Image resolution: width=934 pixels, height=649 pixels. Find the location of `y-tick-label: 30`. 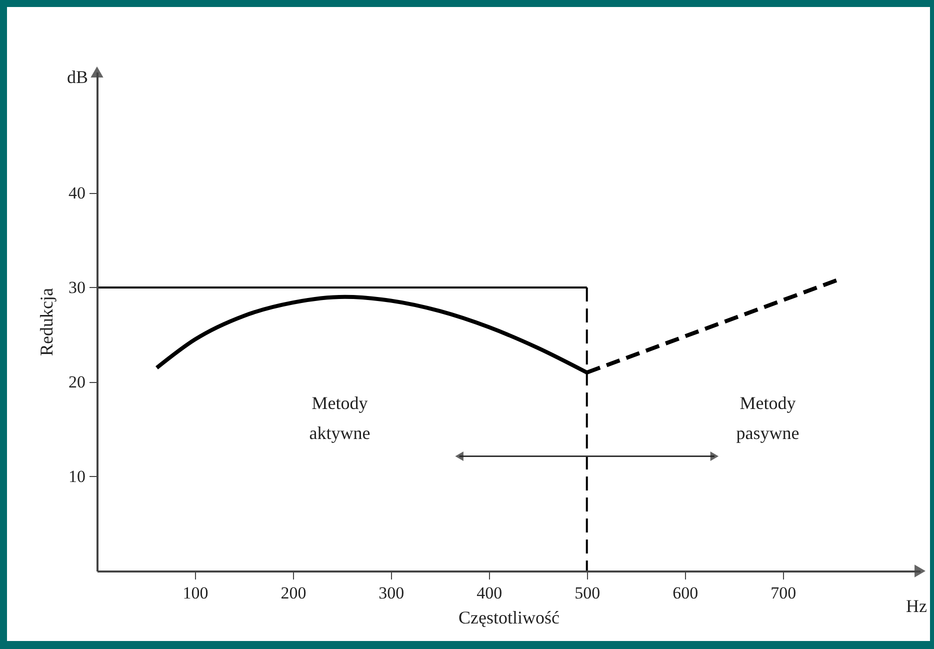

y-tick-label: 30 is located at coordinates (77, 287).